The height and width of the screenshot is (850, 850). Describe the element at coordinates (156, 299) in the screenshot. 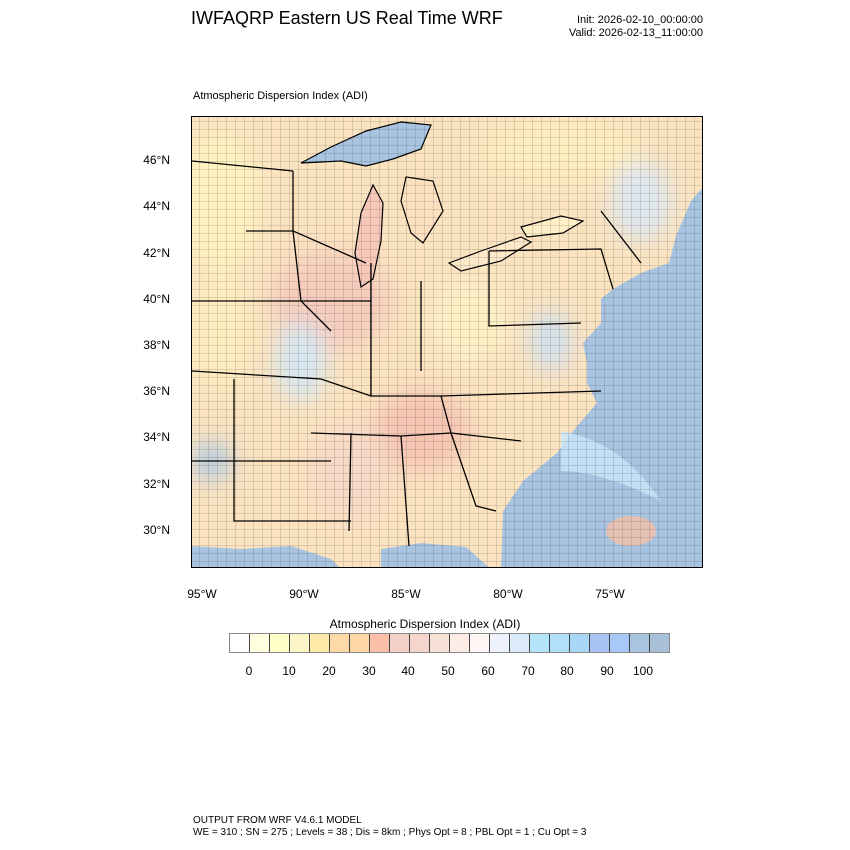

I see `lat-label: 40°N` at that location.